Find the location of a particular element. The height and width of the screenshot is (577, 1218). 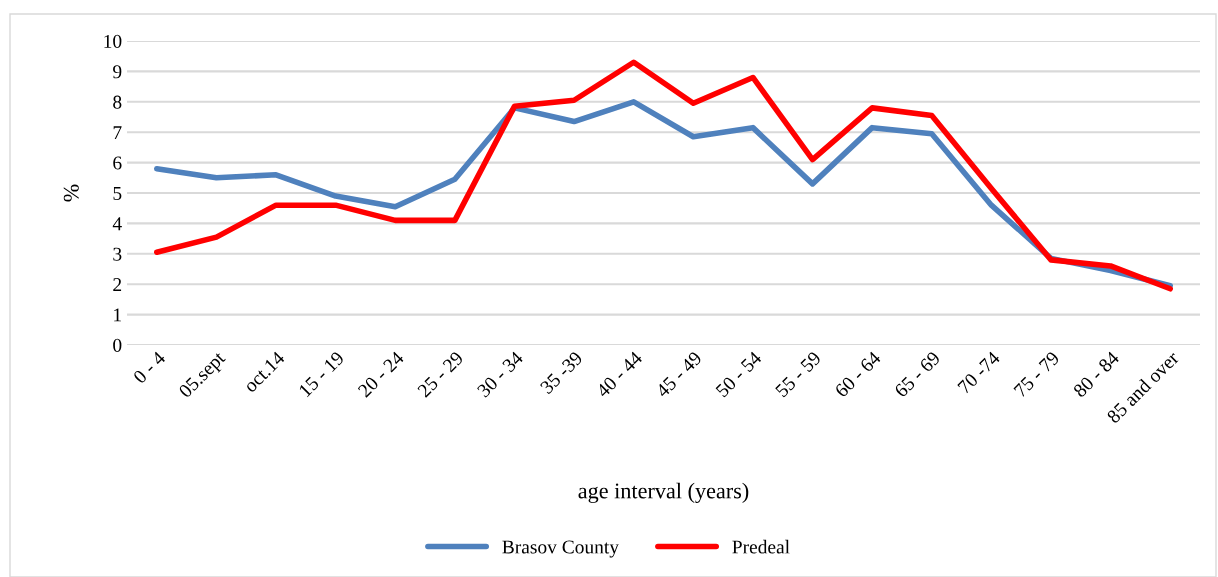

x-tick-label: 20 - 24 is located at coordinates (381, 374).